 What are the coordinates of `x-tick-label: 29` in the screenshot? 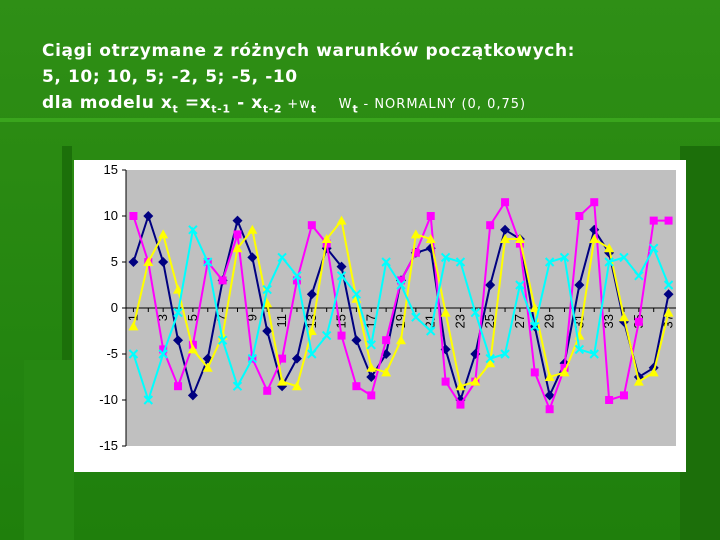 It's located at (549, 321).